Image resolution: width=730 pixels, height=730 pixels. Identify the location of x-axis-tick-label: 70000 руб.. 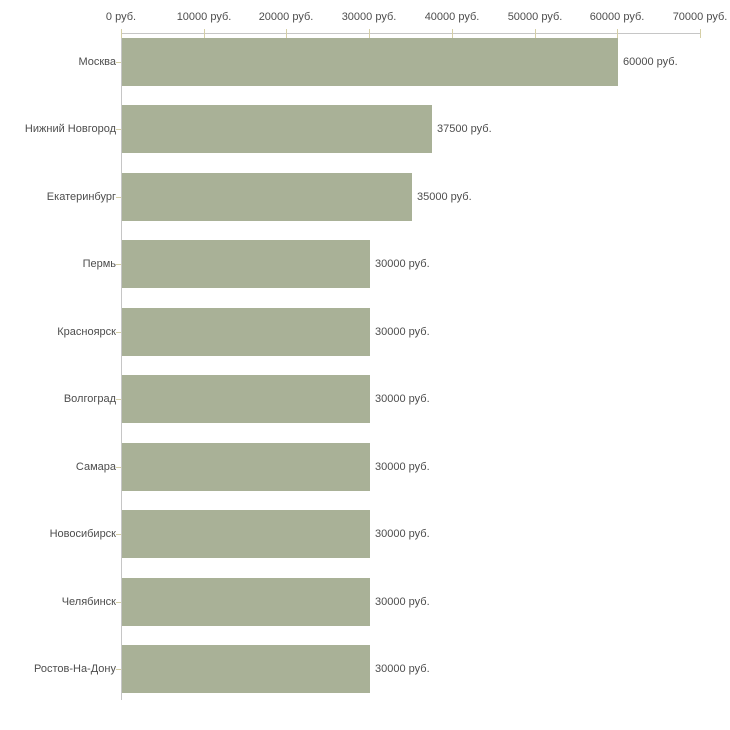
(700, 17).